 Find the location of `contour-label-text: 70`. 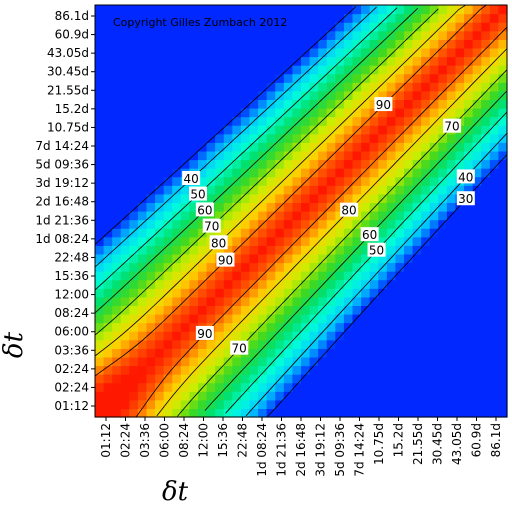

contour-label-text: 70 is located at coordinates (451, 127).